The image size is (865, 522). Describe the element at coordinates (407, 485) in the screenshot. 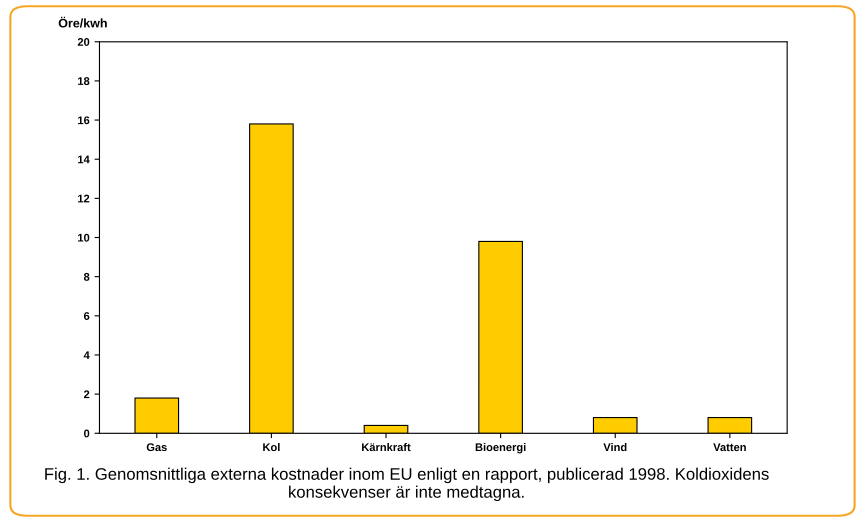

I see `caption: Fig. 1. Genomsnittliga externa kostnader inom EU enligt en rapport, publicerad 1998. Koldioxidens konsekvenser är inte medtagna.` at that location.